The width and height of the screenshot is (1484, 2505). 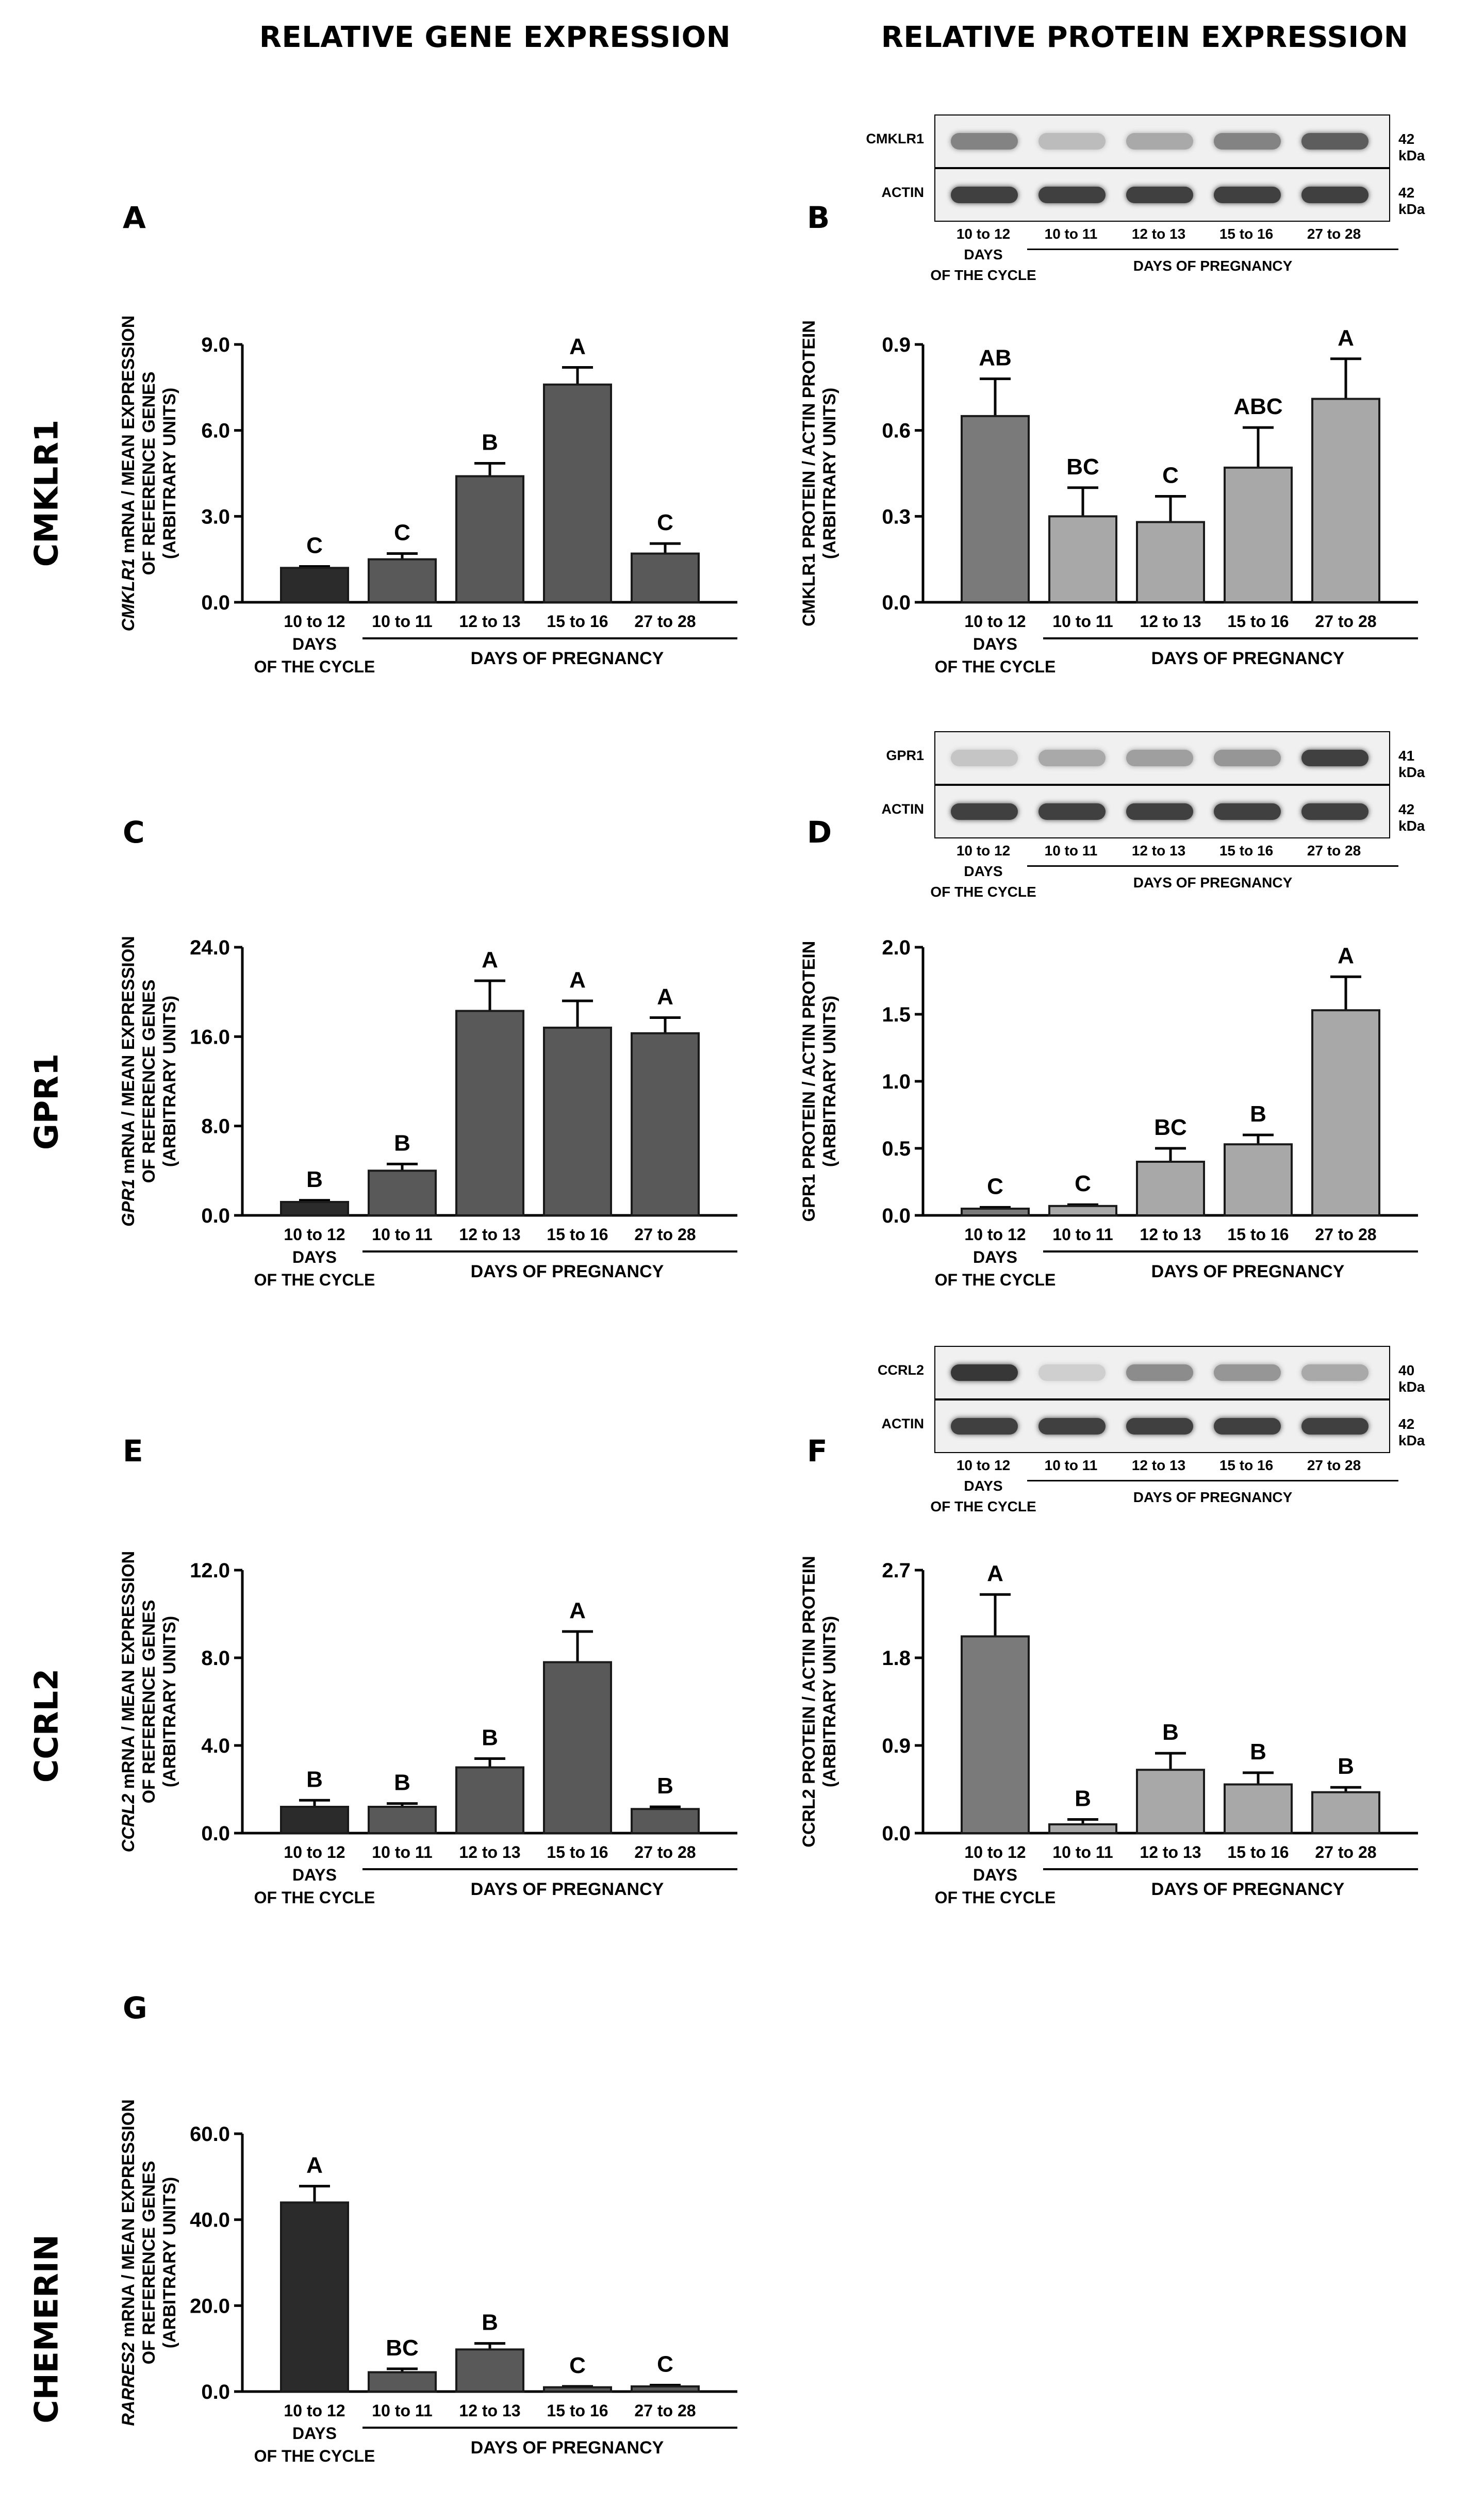 What do you see at coordinates (314, 1875) in the screenshot?
I see `days-label-e: DAYS` at bounding box center [314, 1875].